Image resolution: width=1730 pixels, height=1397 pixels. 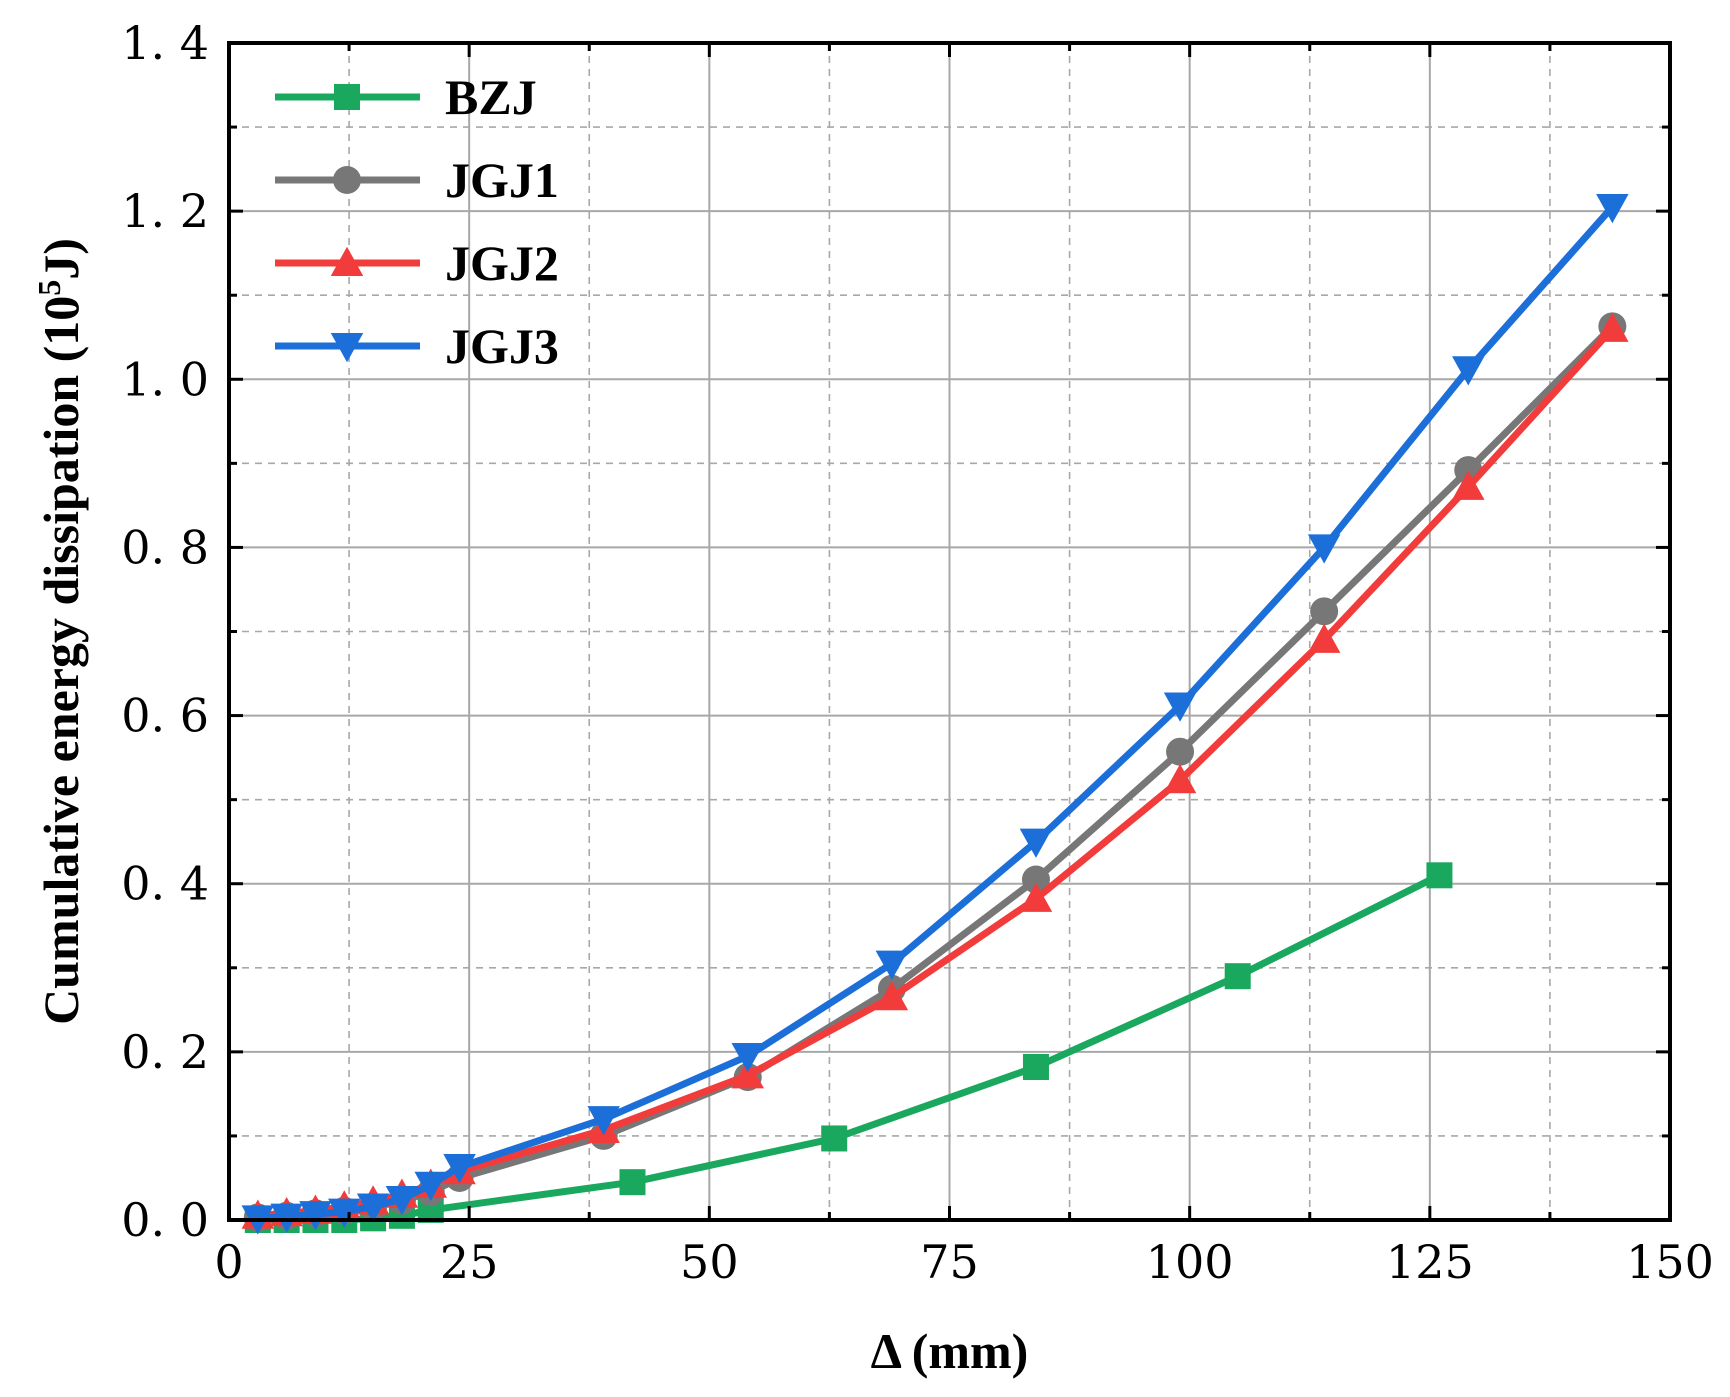 I want to click on legend-label: JGJ1, so click(x=502, y=180).